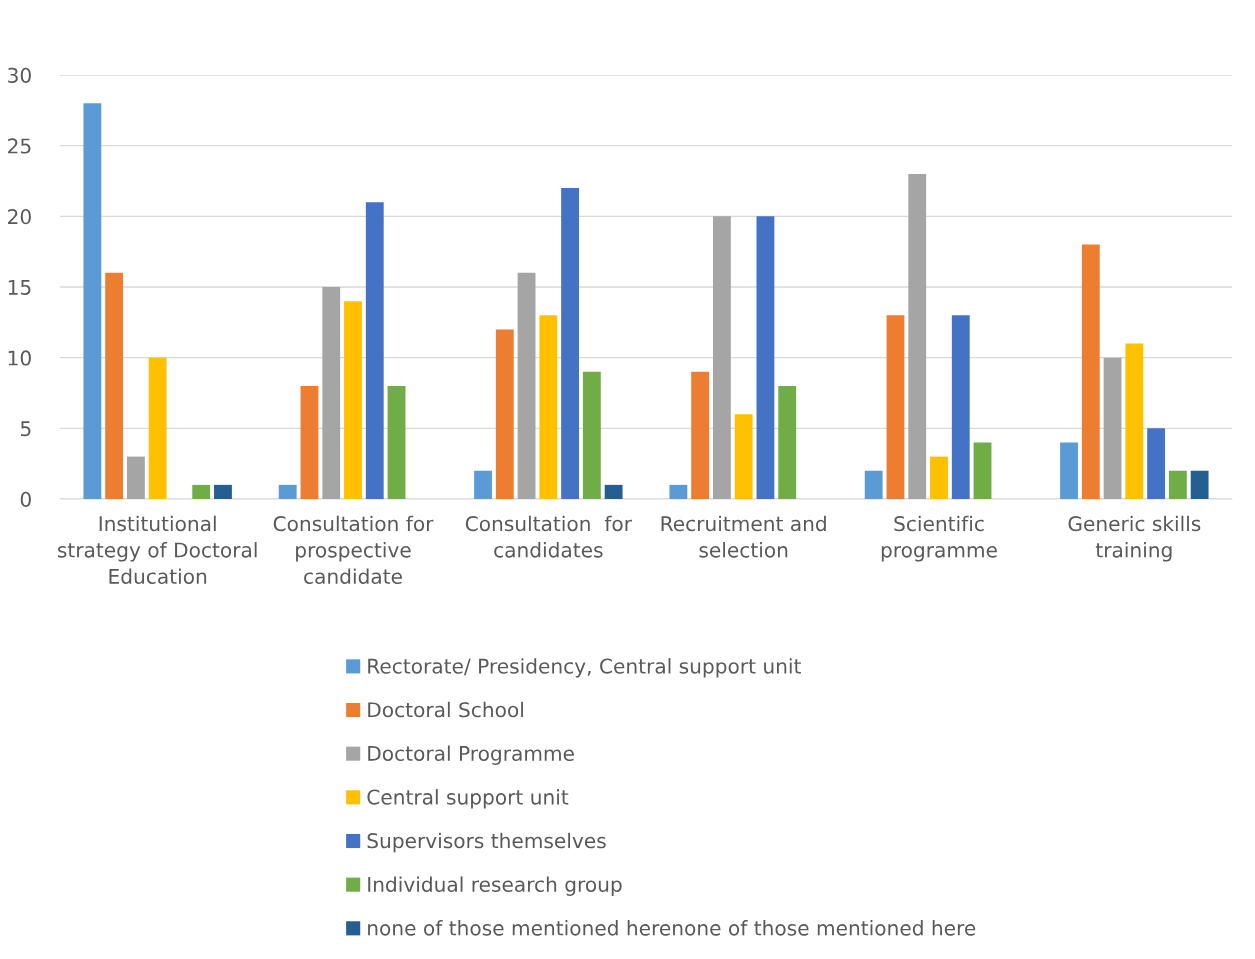 This screenshot has width=1255, height=959. I want to click on legend-label: Central support unit, so click(468, 799).